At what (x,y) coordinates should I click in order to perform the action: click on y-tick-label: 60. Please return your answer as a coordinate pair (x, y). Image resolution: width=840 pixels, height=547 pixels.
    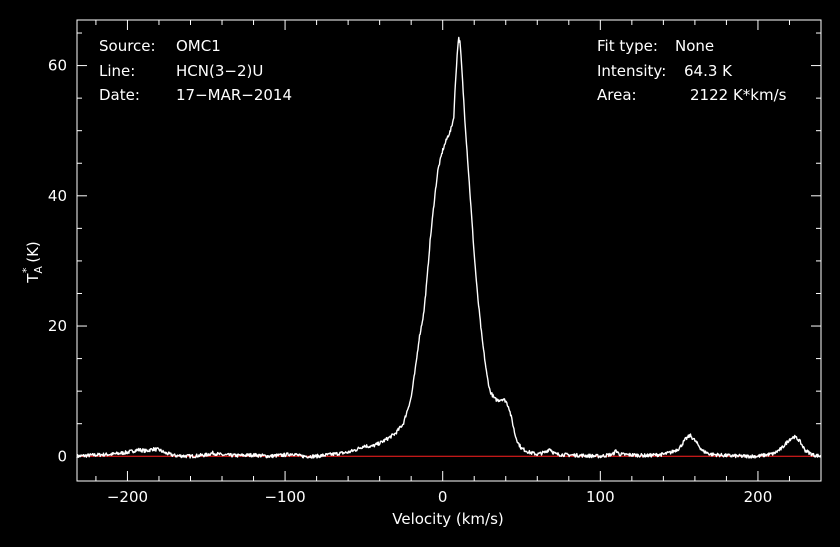
    Looking at the image, I should click on (57, 66).